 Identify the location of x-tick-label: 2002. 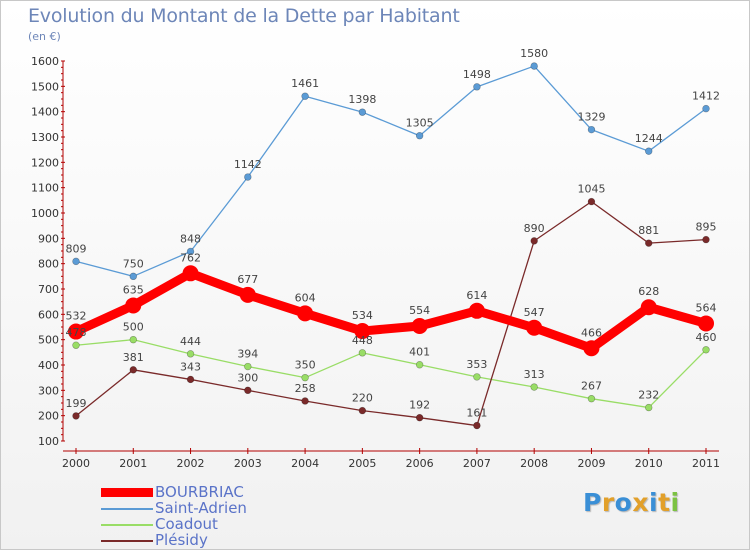
(191, 463).